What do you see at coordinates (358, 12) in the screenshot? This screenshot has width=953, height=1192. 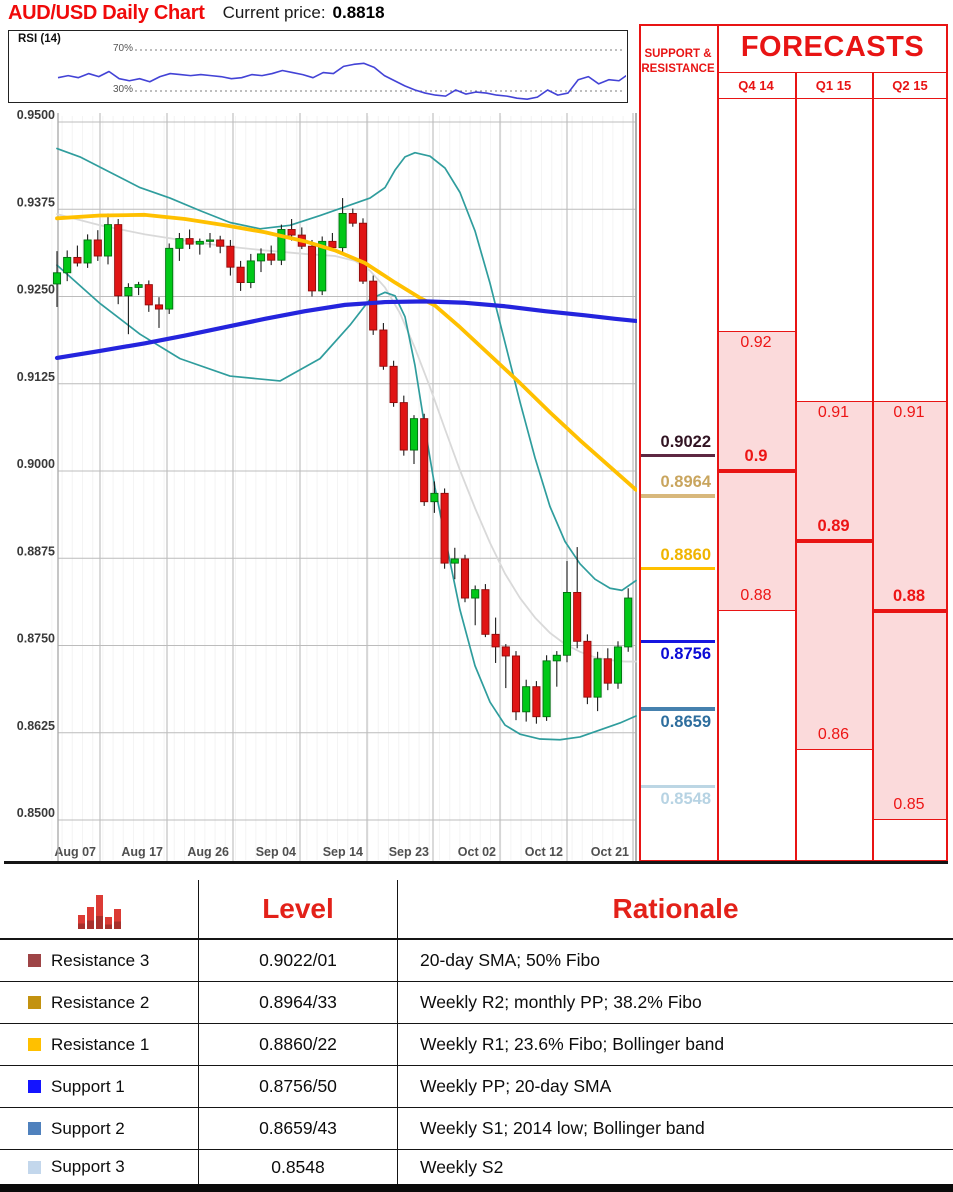 I see `current-price-value: 0.8818` at bounding box center [358, 12].